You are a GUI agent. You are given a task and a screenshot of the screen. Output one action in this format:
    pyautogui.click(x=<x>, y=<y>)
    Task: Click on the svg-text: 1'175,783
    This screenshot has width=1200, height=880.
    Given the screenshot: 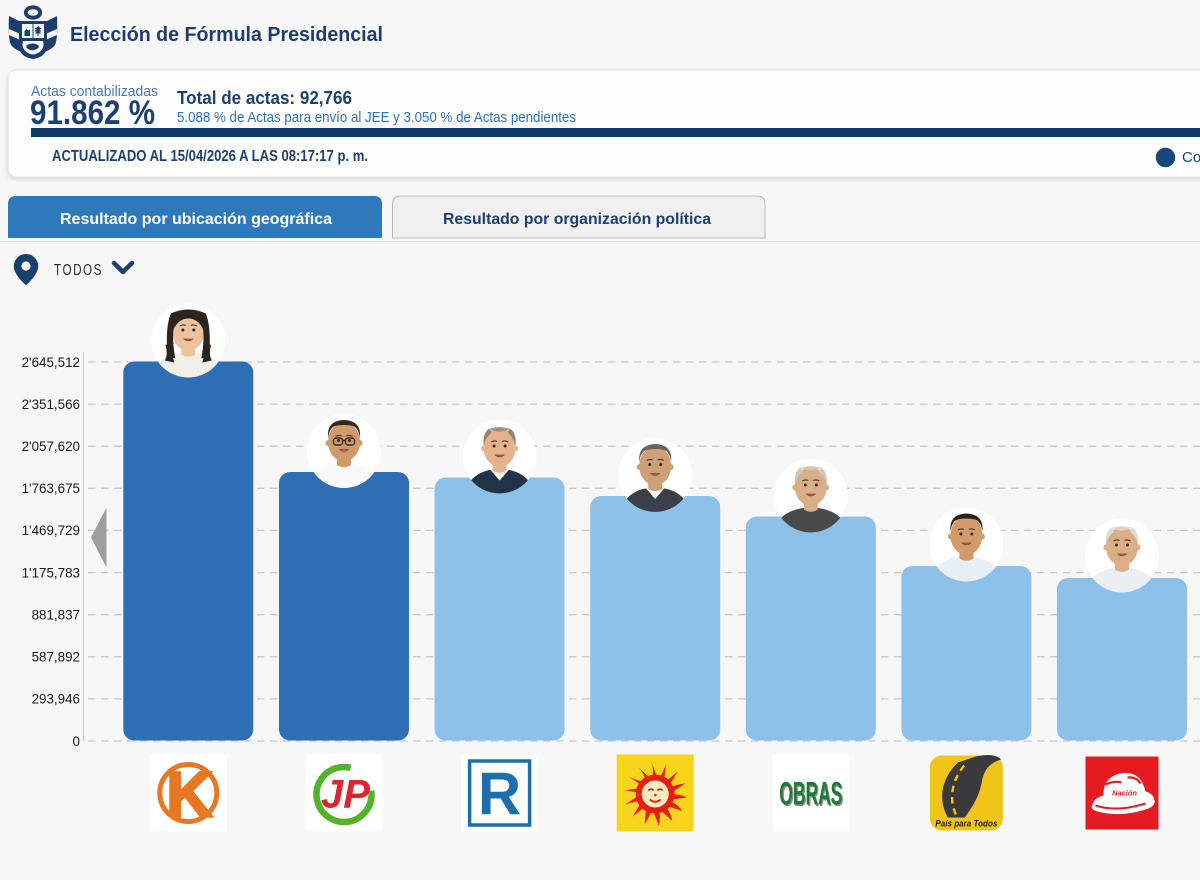 What is the action you would take?
    pyautogui.click(x=51, y=572)
    